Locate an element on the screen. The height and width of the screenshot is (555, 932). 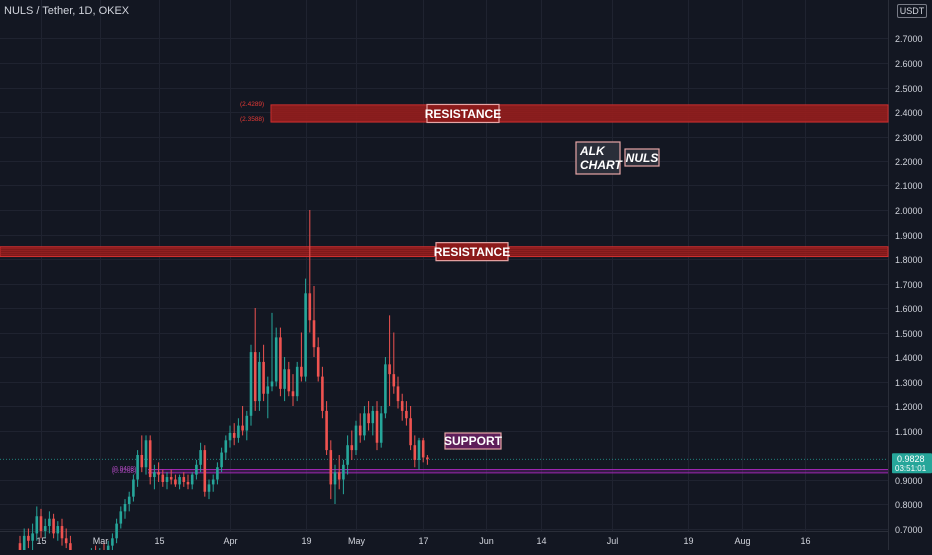
support-label: SUPPORT is located at coordinates (473, 441).